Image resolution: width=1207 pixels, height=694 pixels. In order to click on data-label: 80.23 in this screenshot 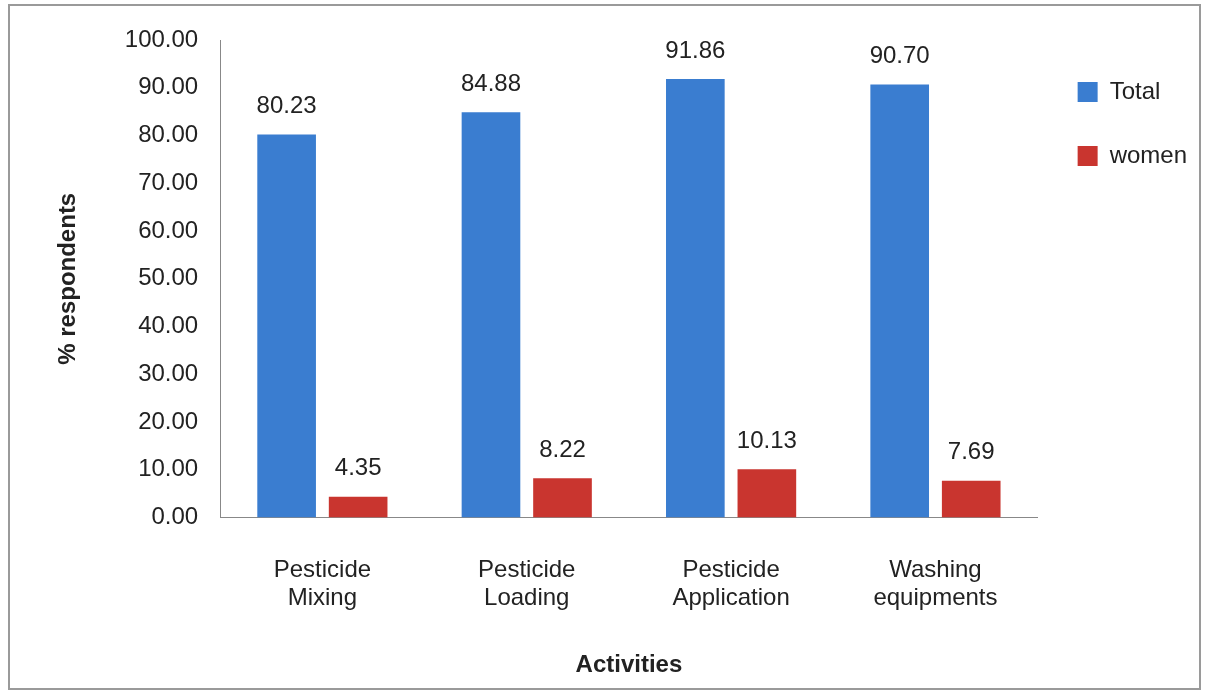, I will do `click(286, 105)`.